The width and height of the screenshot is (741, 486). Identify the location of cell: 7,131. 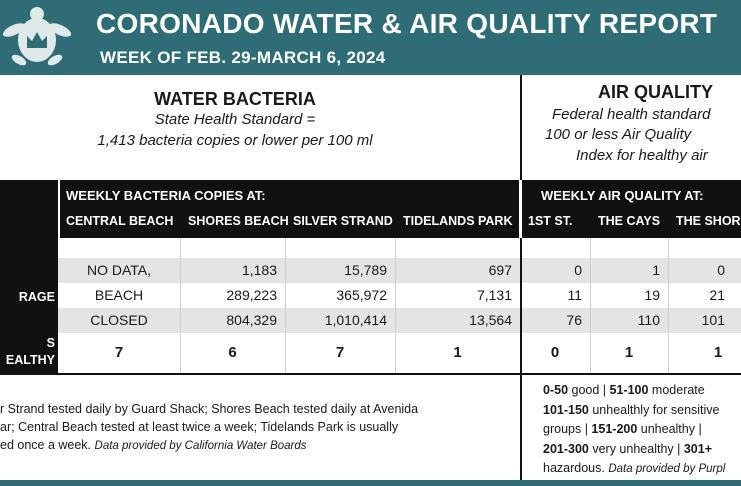
(494, 294).